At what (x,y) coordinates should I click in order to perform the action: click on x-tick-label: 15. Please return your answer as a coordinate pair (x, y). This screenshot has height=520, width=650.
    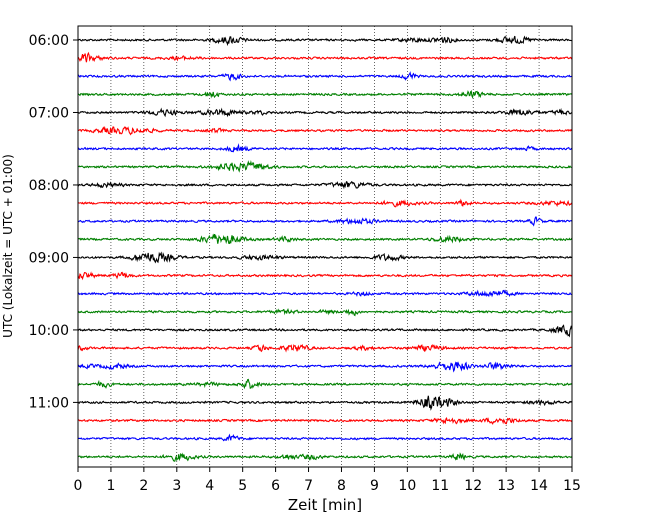
    Looking at the image, I should click on (572, 486).